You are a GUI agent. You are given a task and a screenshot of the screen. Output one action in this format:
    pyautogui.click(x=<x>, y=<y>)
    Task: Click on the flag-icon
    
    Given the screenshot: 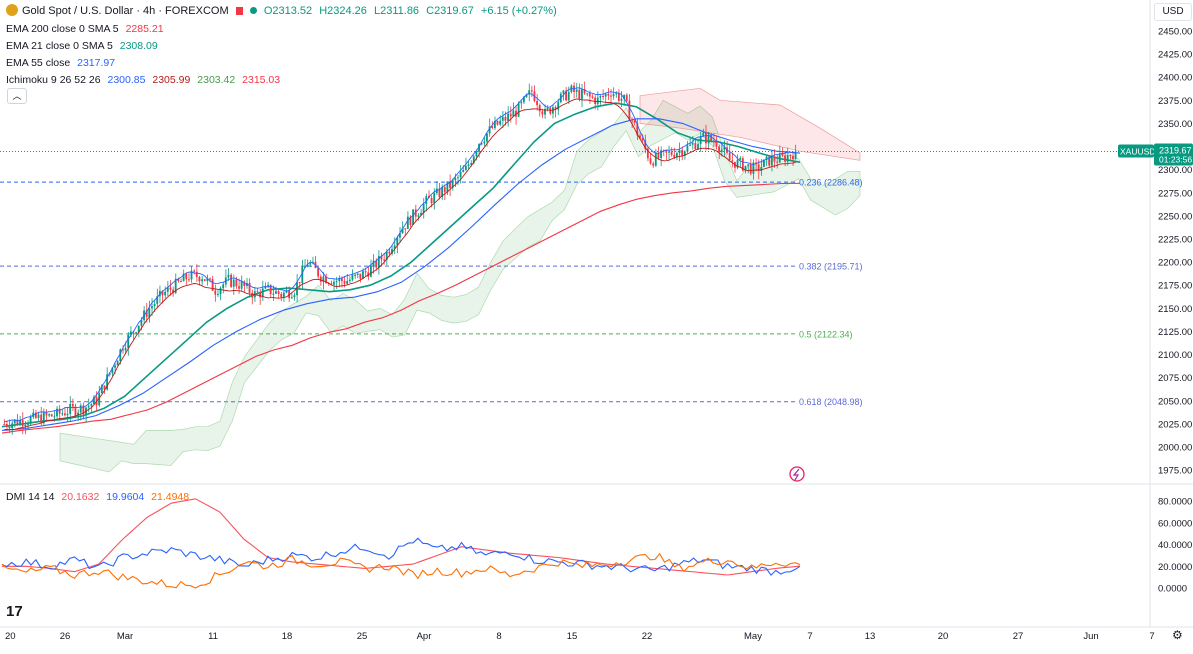 What is the action you would take?
    pyautogui.click(x=239, y=11)
    